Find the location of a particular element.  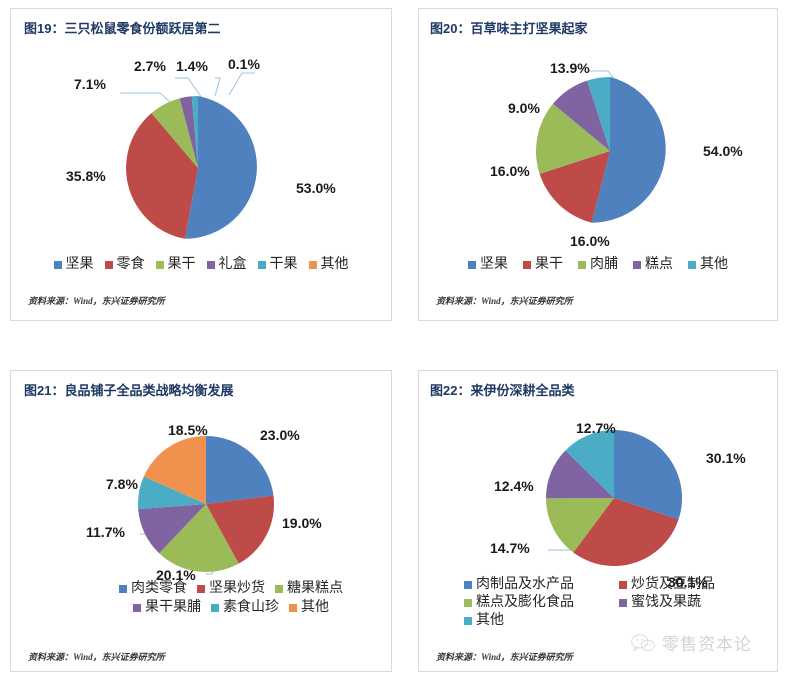

slice-糕点 is located at coordinates (581, 115).